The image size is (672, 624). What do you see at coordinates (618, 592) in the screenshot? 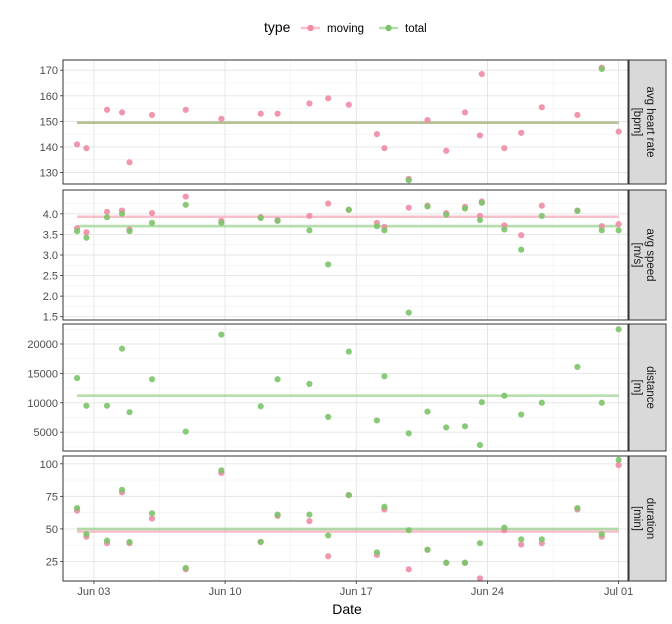
I see `x-tick-label: Jul 01` at bounding box center [618, 592].